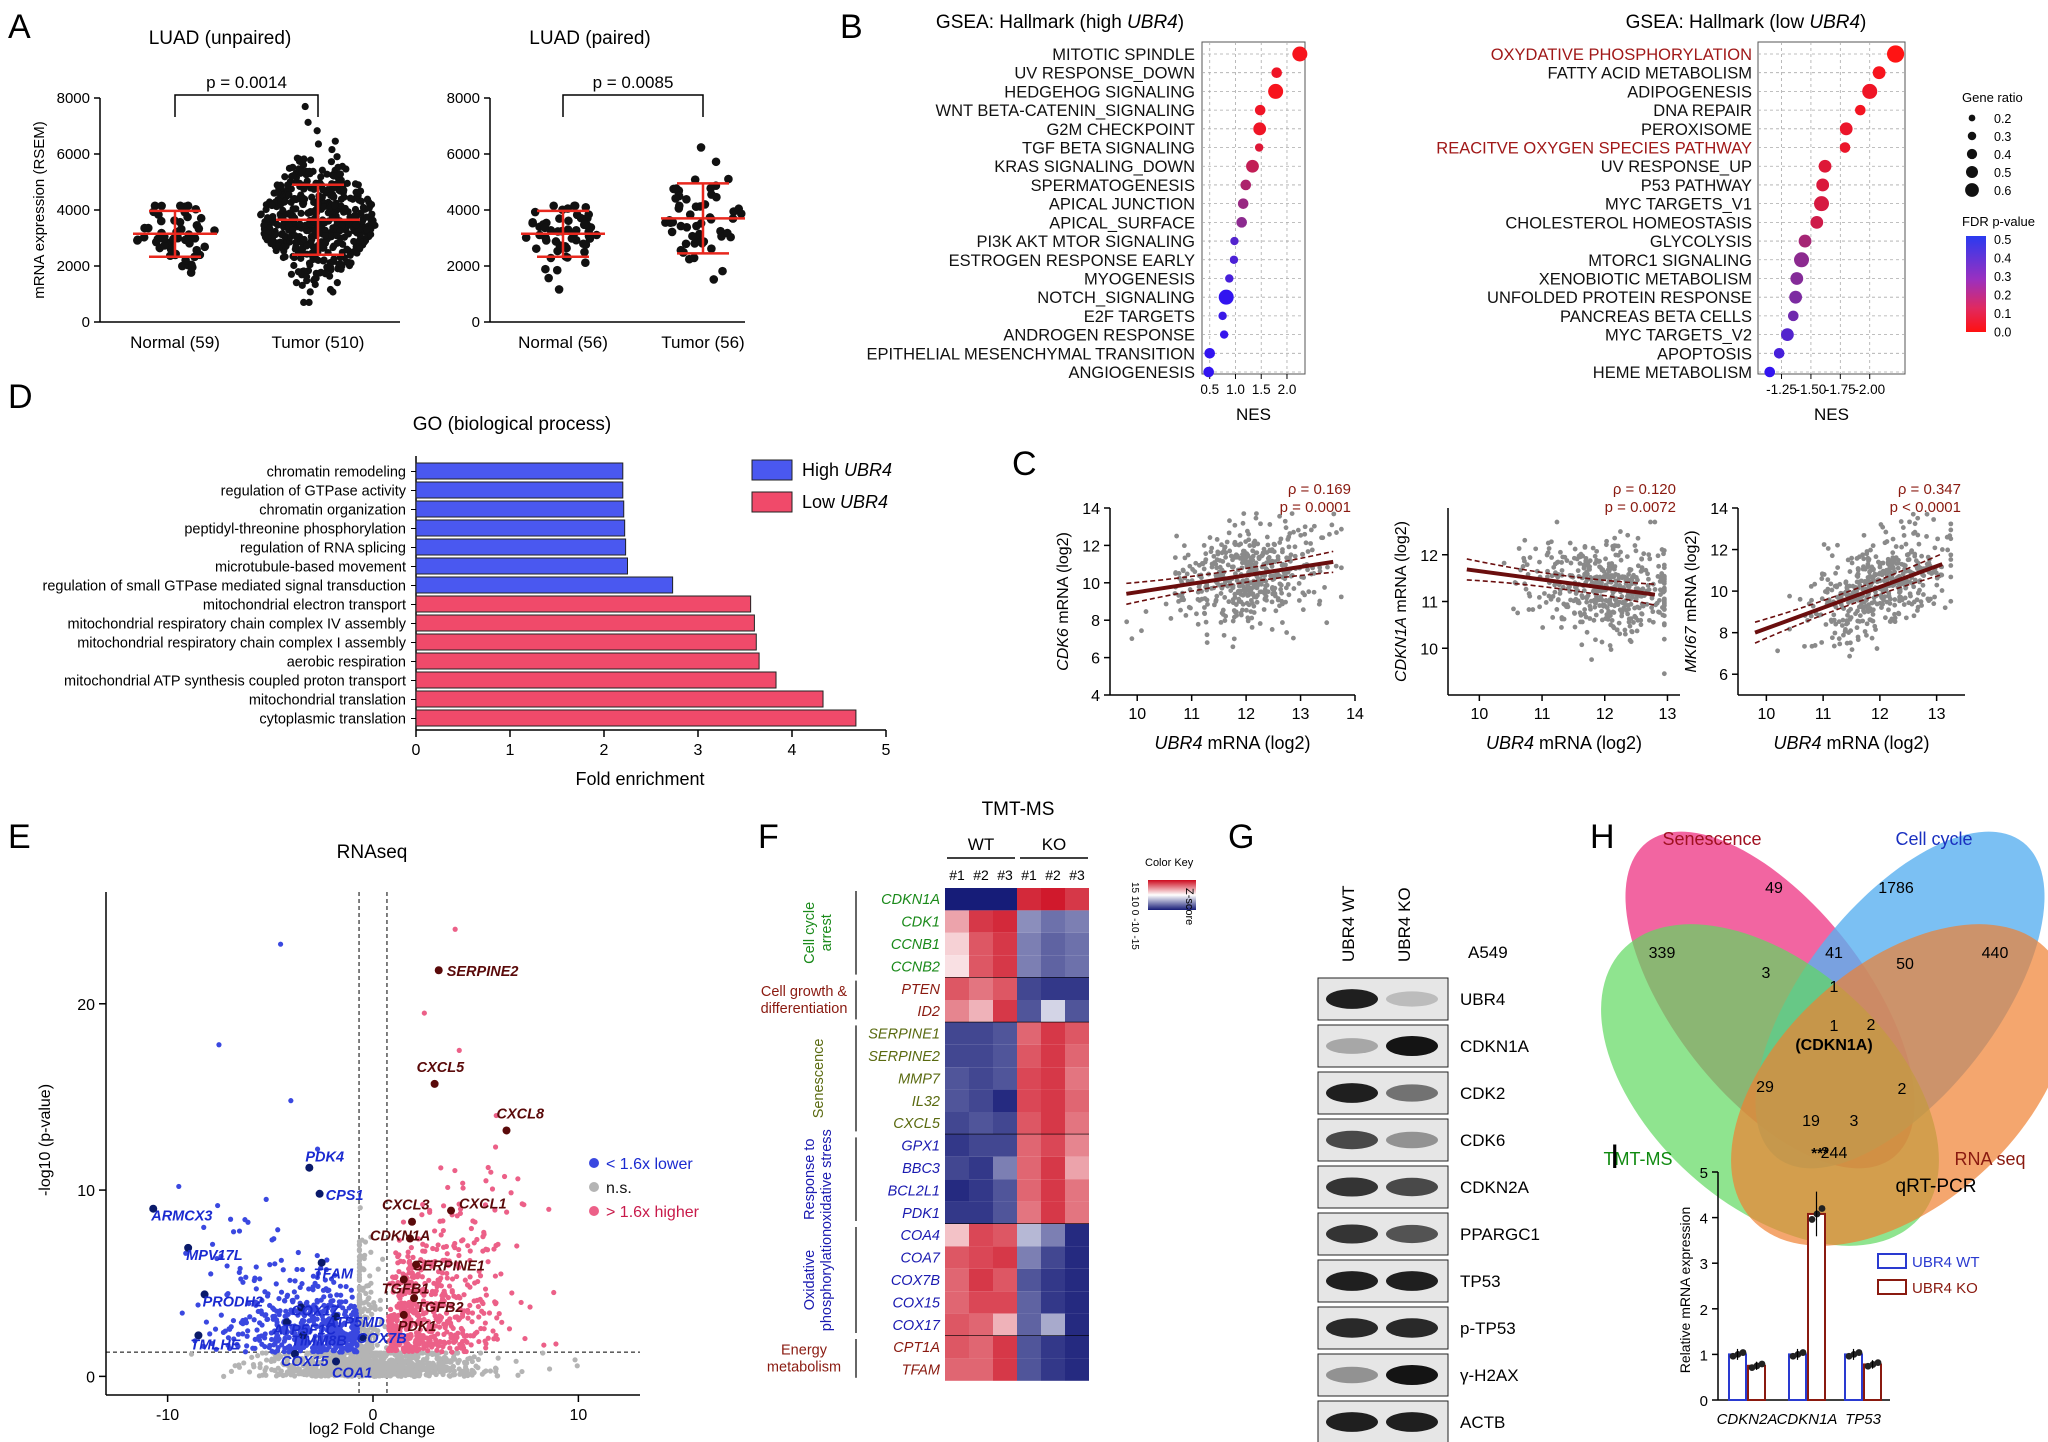  What do you see at coordinates (45, 1140) in the screenshot?
I see `y-axis-label: -log10 (p-value)` at bounding box center [45, 1140].